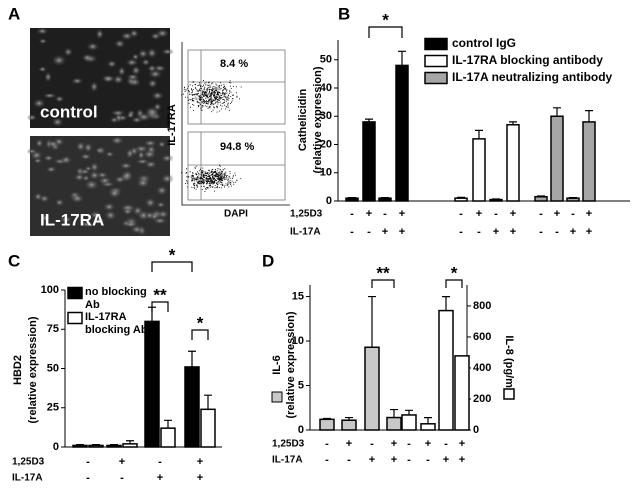 The image size is (634, 490). I want to click on panel-label: D, so click(268, 260).